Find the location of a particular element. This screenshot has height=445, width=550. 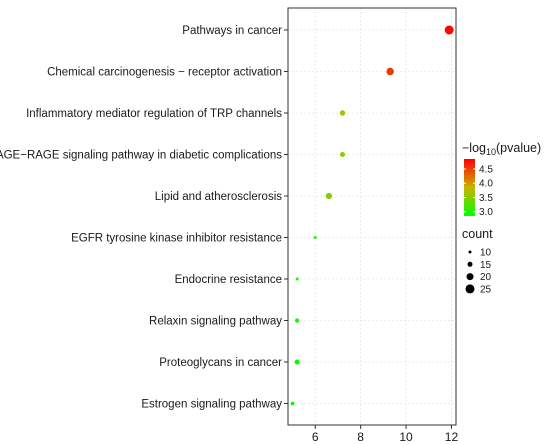

size-legend-label: 20 is located at coordinates (486, 277).